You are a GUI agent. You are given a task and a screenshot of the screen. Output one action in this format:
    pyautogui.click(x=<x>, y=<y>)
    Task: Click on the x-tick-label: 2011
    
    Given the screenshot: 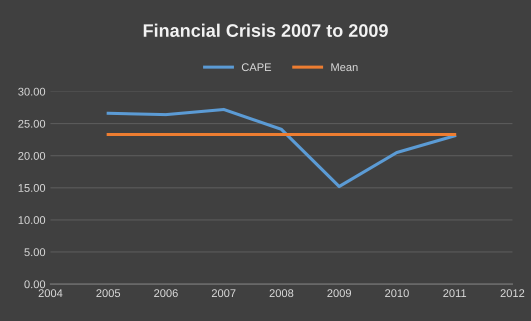 What is the action you would take?
    pyautogui.click(x=454, y=293)
    